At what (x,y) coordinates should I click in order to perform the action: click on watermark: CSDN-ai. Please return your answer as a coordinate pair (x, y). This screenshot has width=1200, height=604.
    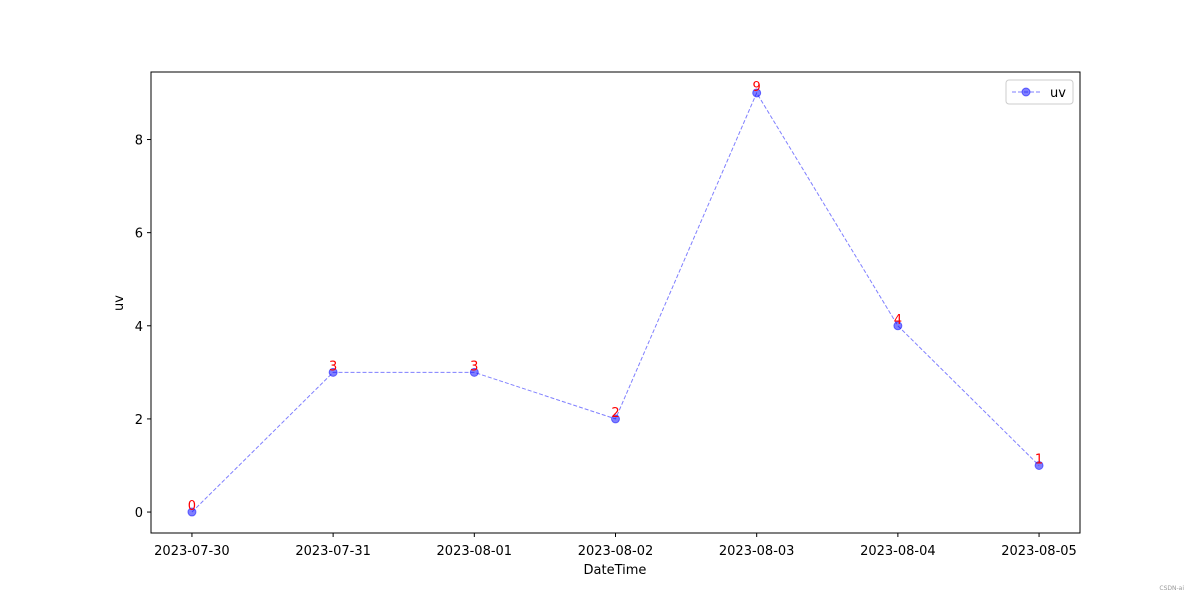
    Looking at the image, I should click on (1171, 588).